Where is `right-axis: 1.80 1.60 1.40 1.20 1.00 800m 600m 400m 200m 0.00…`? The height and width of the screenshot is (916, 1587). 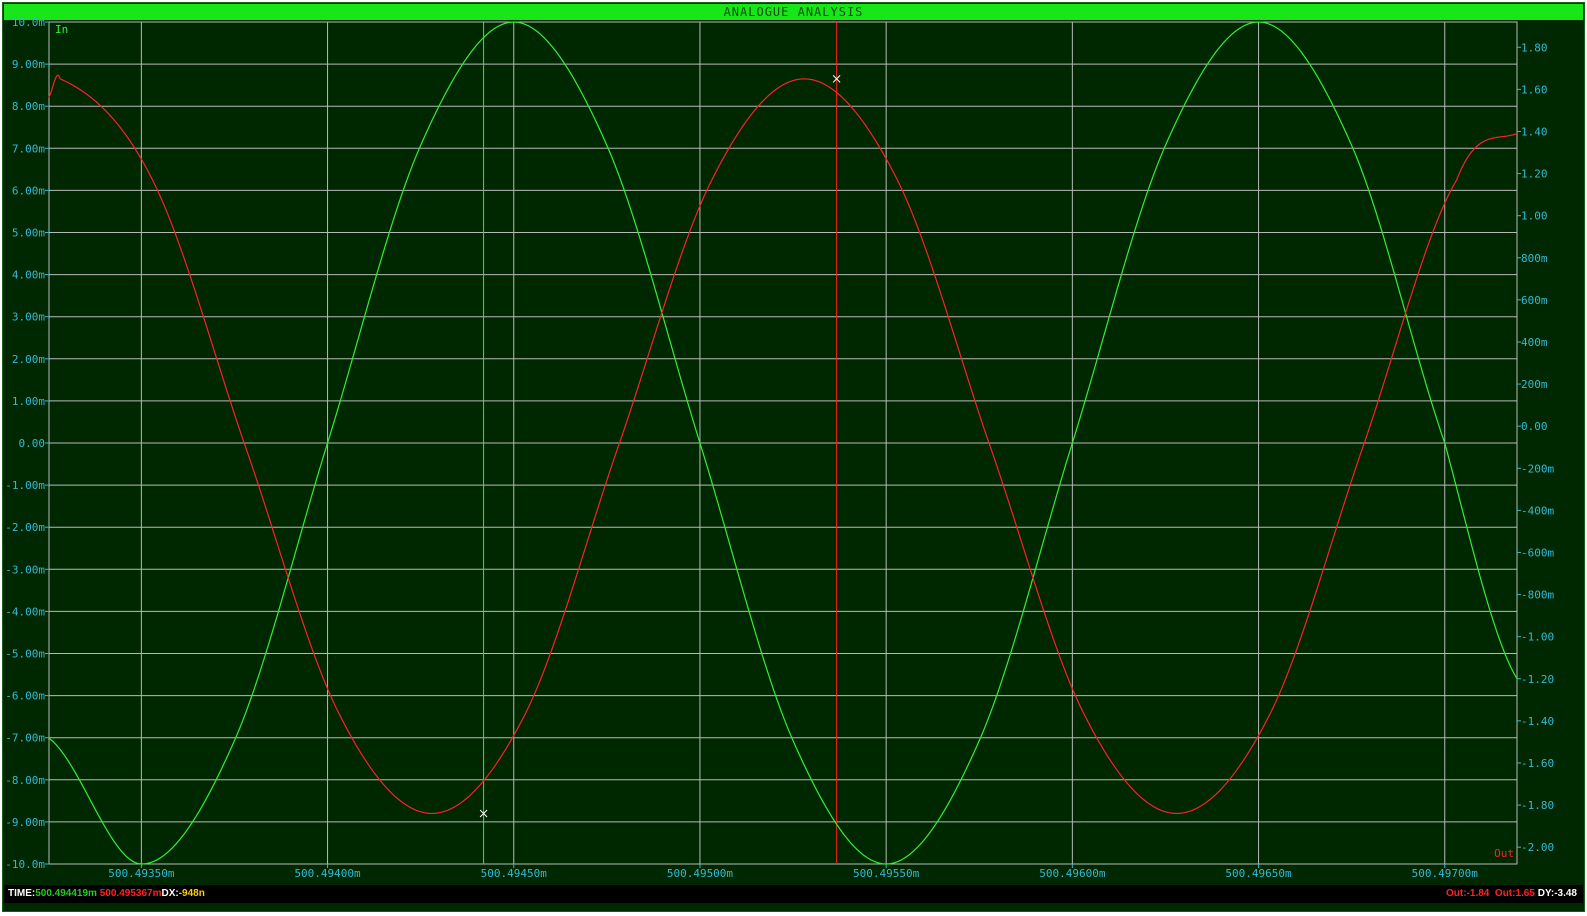
right-axis: 1.80 1.60 1.40 1.20 1.00 800m 600m 400m 200m 0.00… is located at coordinates (1535, 447).